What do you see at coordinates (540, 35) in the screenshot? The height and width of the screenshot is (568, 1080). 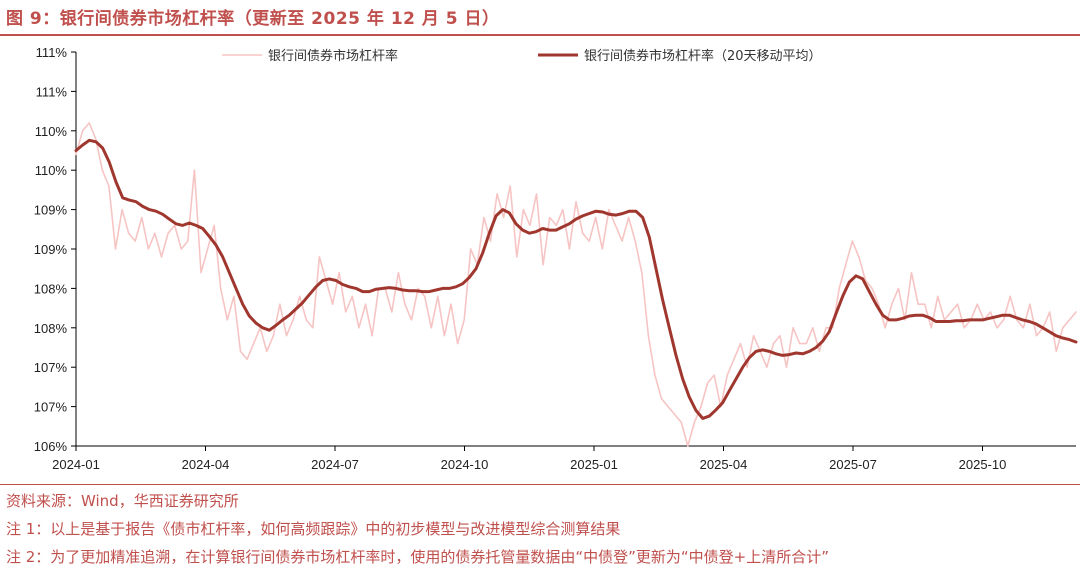 I see `title-rule` at bounding box center [540, 35].